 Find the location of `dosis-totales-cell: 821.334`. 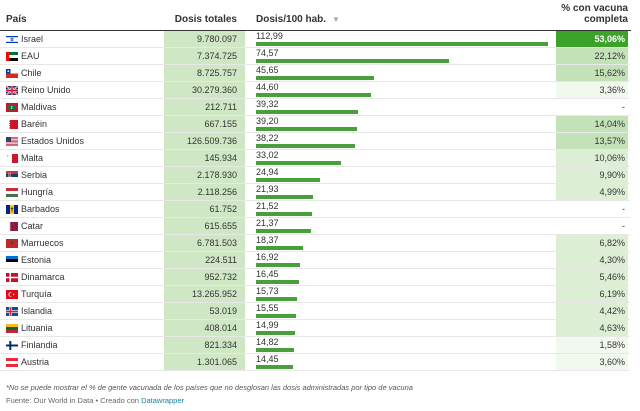

dosis-totales-cell: 821.334 is located at coordinates (204, 345).